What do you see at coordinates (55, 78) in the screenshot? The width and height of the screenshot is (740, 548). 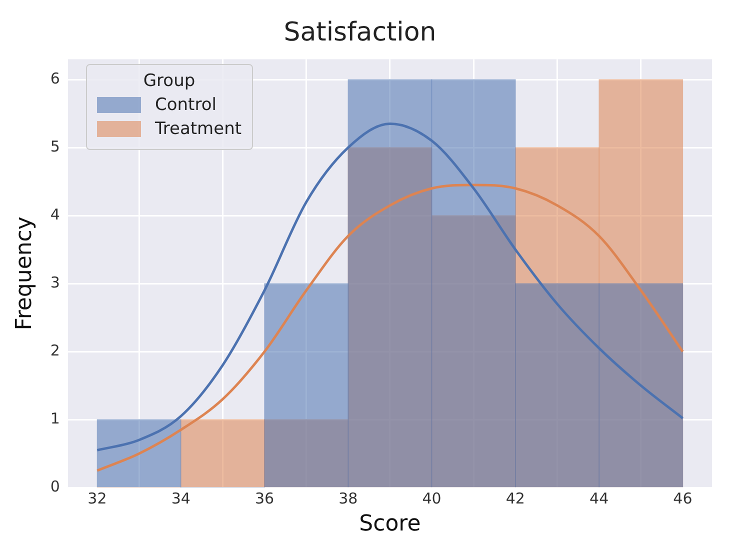 I see `y-tick-label: 6` at bounding box center [55, 78].